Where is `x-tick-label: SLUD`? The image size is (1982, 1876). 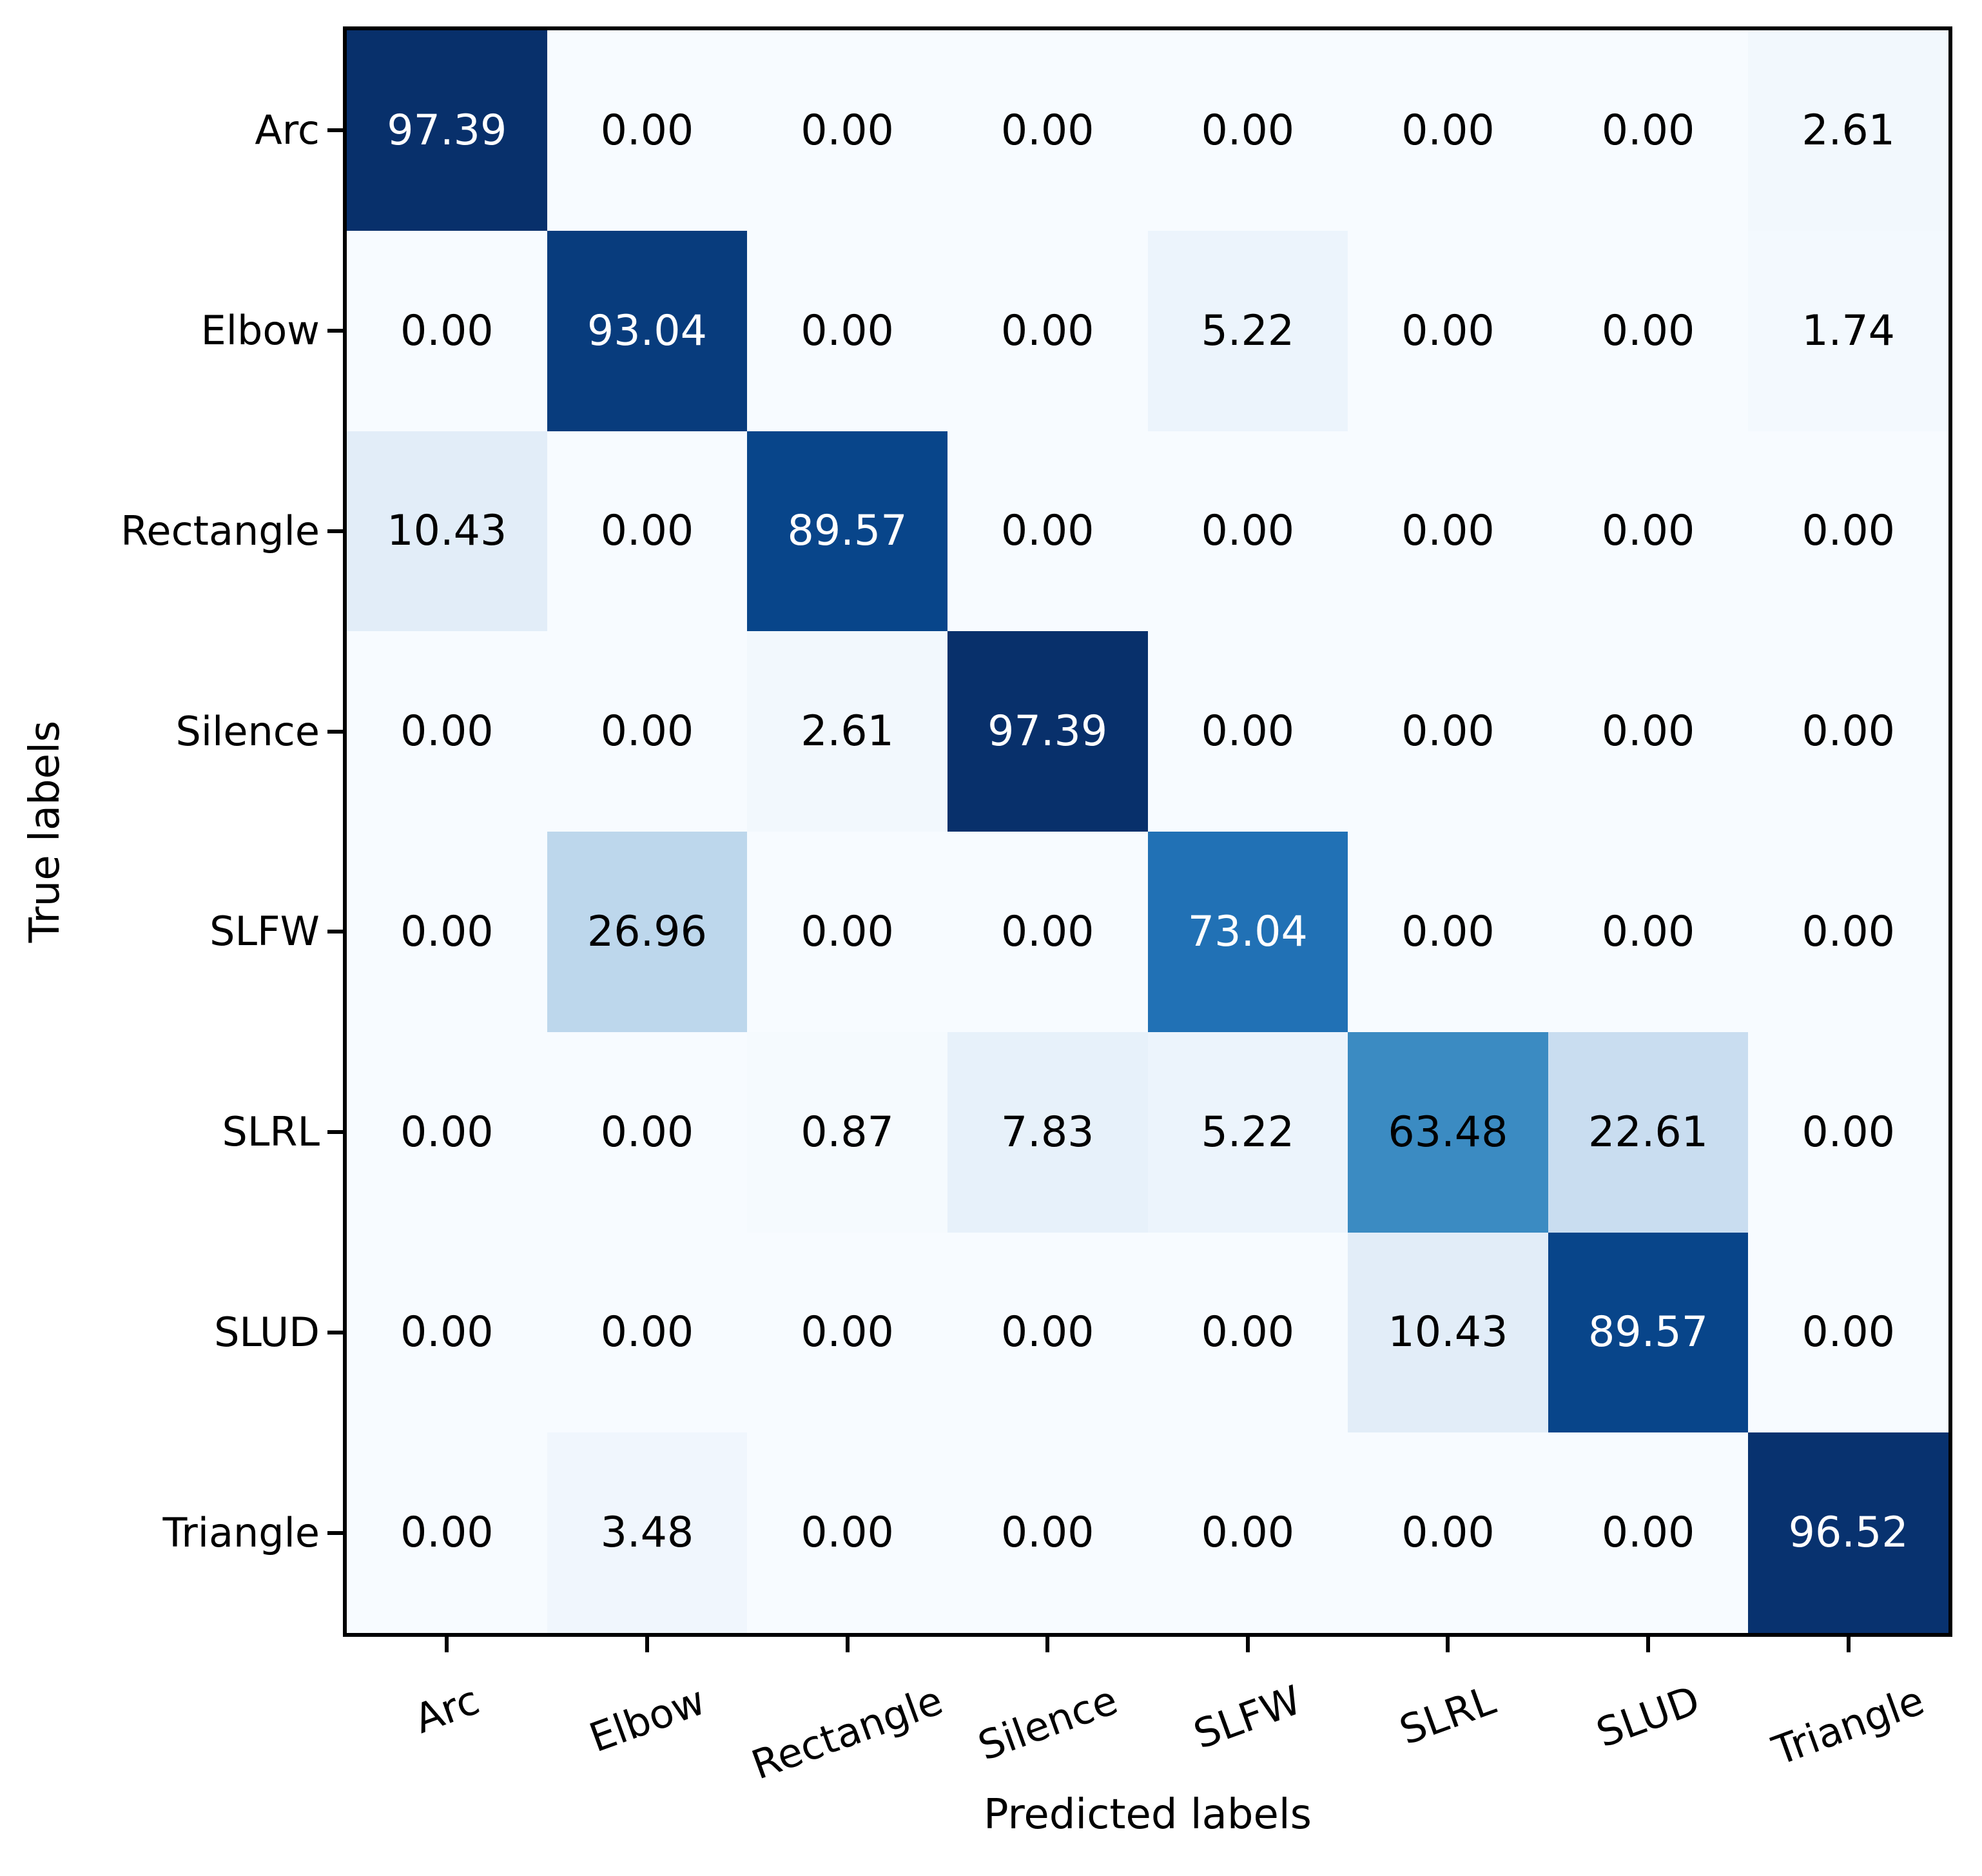 x-tick-label: SLUD is located at coordinates (1648, 1717).